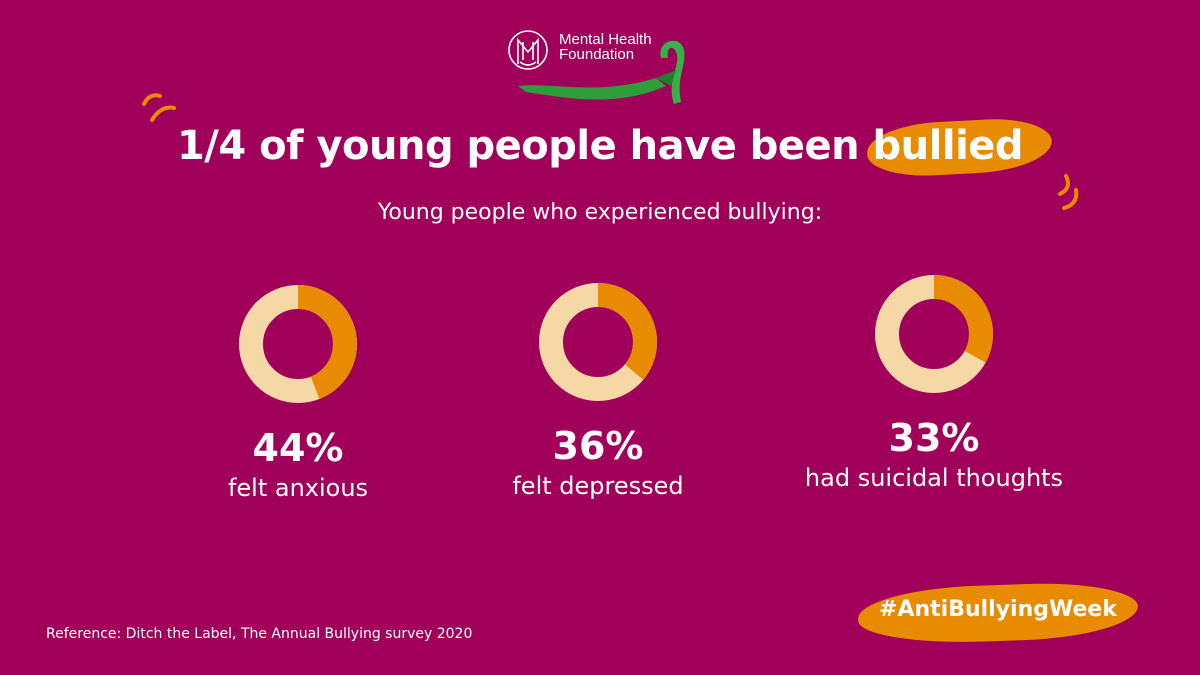  Describe the element at coordinates (524, 146) in the screenshot. I see `headline-text: 1/4 of young people have been` at that location.